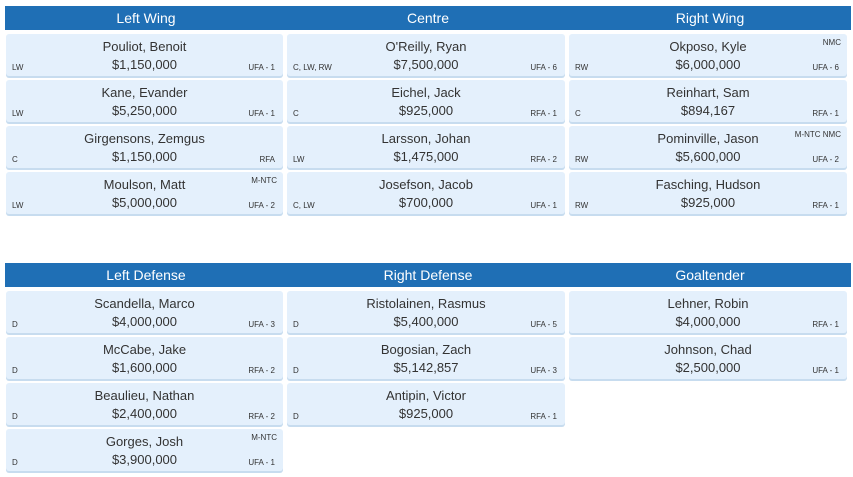 The image size is (853, 477). I want to click on player-clause: M-NTC, so click(264, 180).